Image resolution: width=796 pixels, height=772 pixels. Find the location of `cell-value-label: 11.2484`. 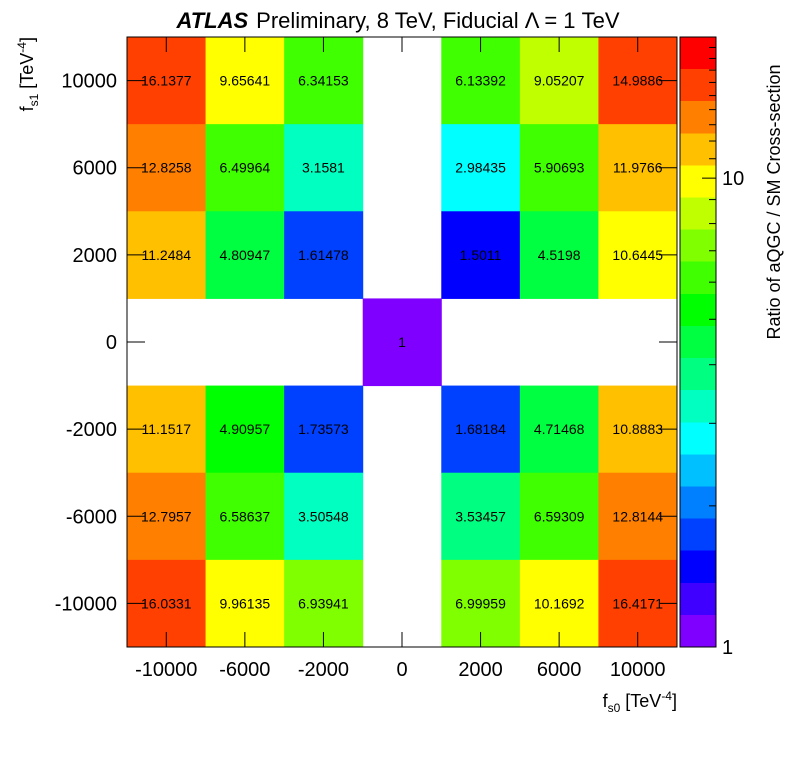

cell-value-label: 11.2484 is located at coordinates (166, 255).